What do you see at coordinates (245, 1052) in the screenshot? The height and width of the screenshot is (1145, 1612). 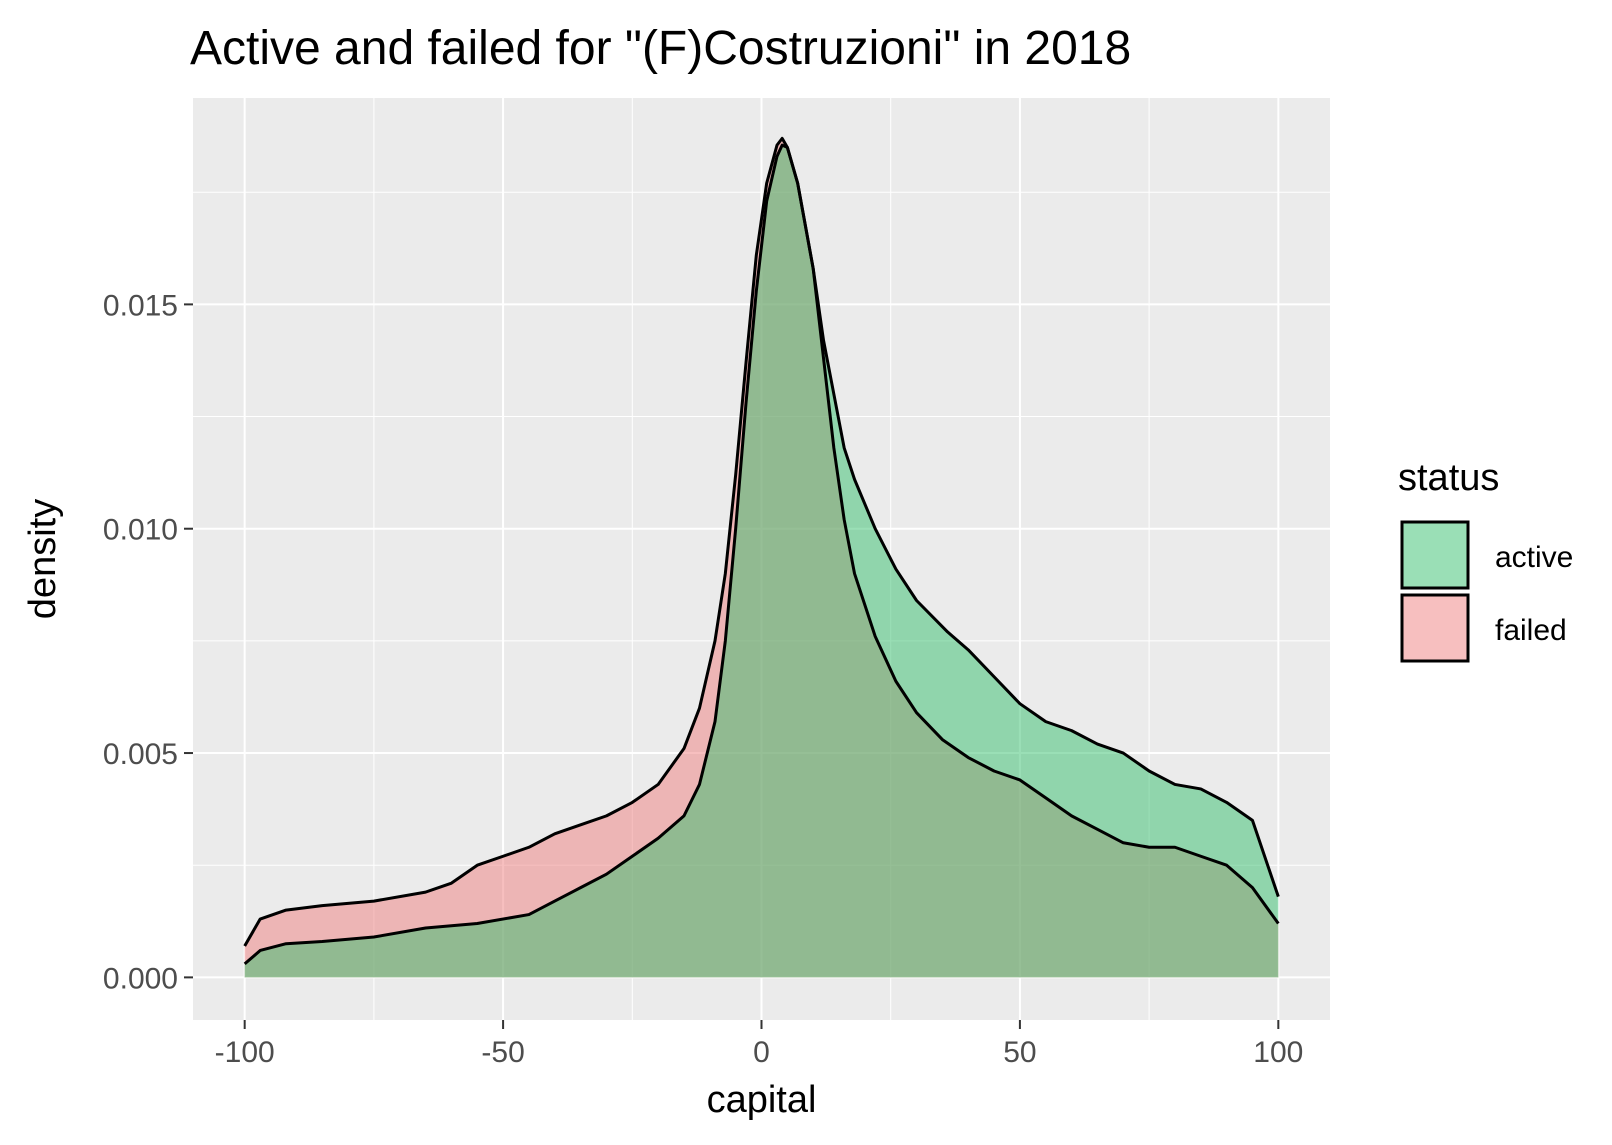 I see `x-tick-label: -100` at bounding box center [245, 1052].